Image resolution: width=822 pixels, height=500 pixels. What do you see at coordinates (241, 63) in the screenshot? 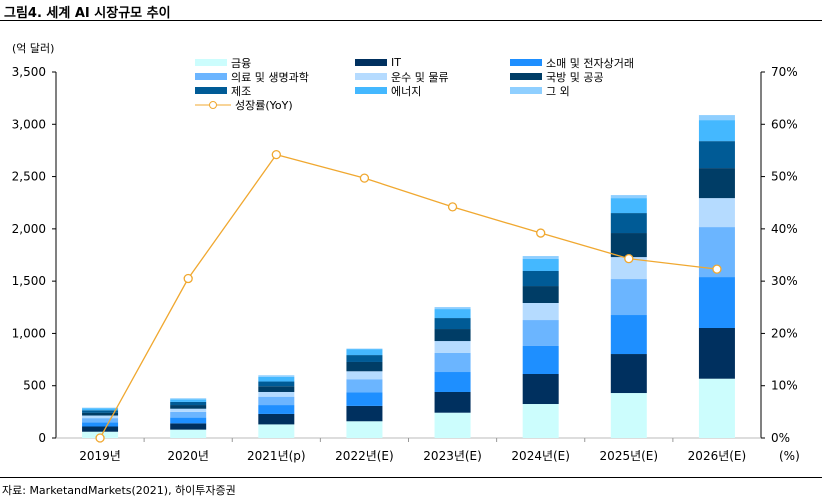
I see `legend-label: 금융` at bounding box center [241, 63].